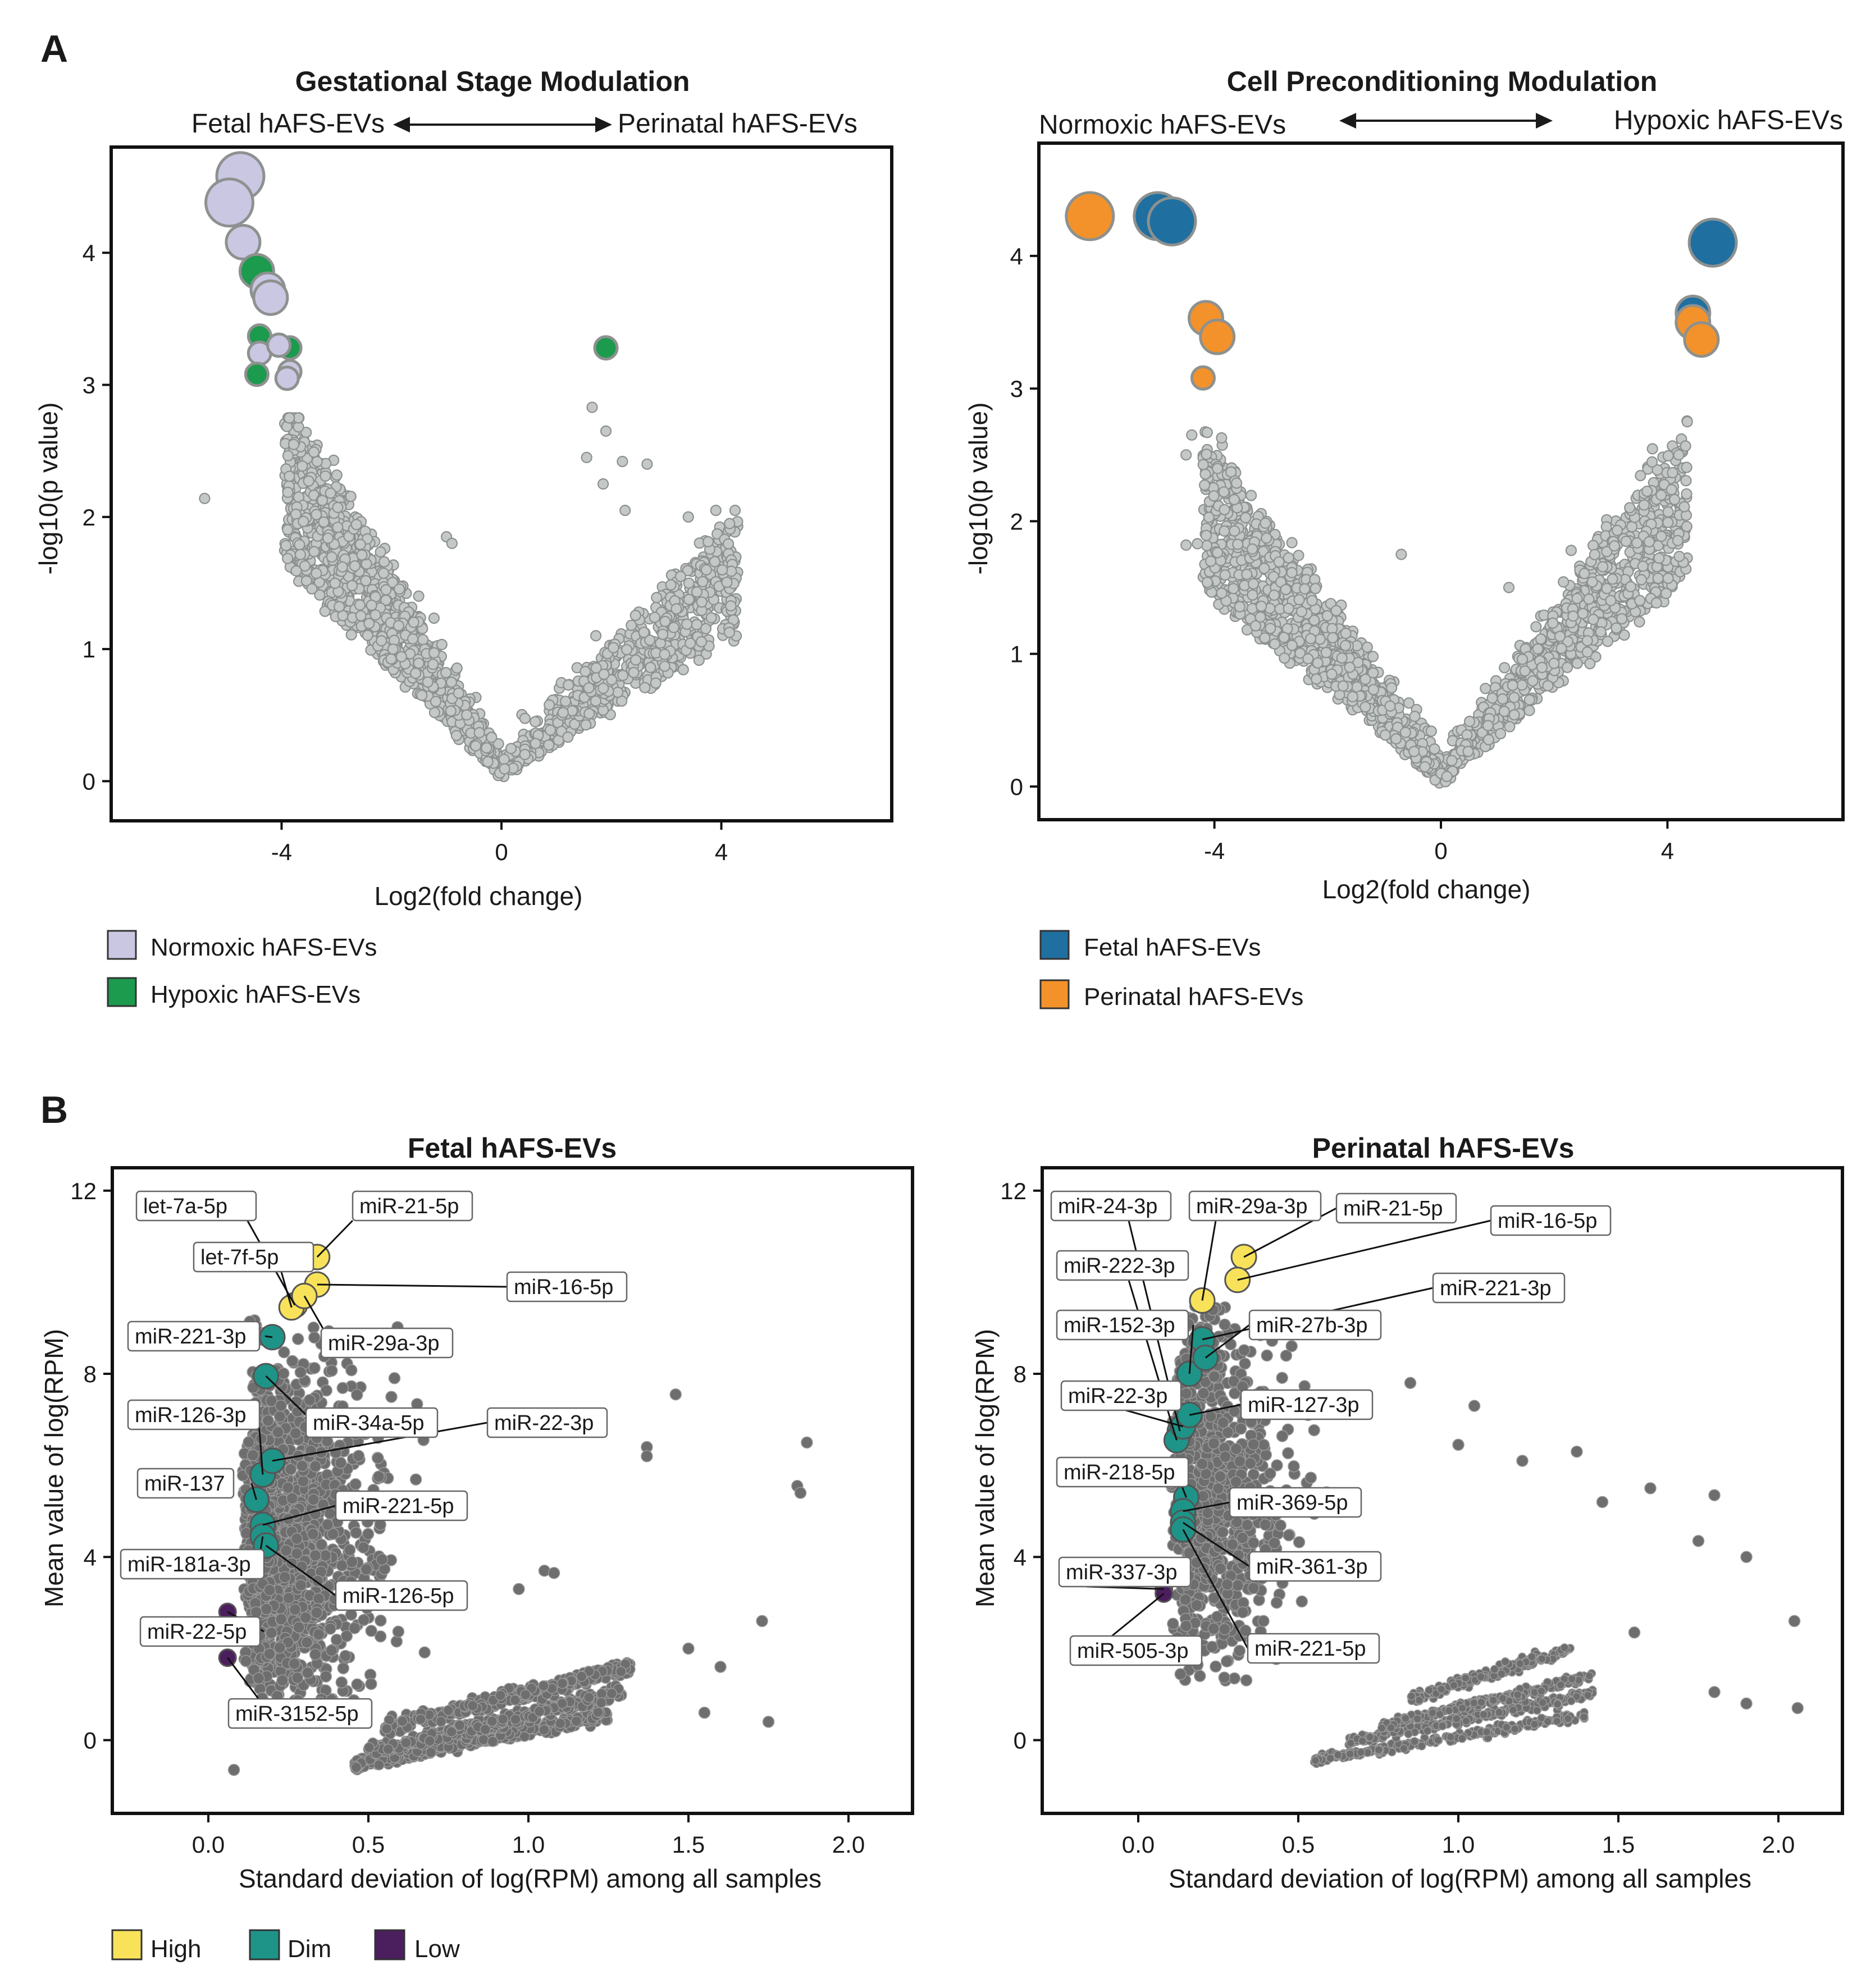 This screenshot has height=1988, width=1875. Describe the element at coordinates (242, 969) in the screenshot. I see `legend-a1: Normoxic hAFS-EVs Hypoxic hAFS-EVs` at that location.